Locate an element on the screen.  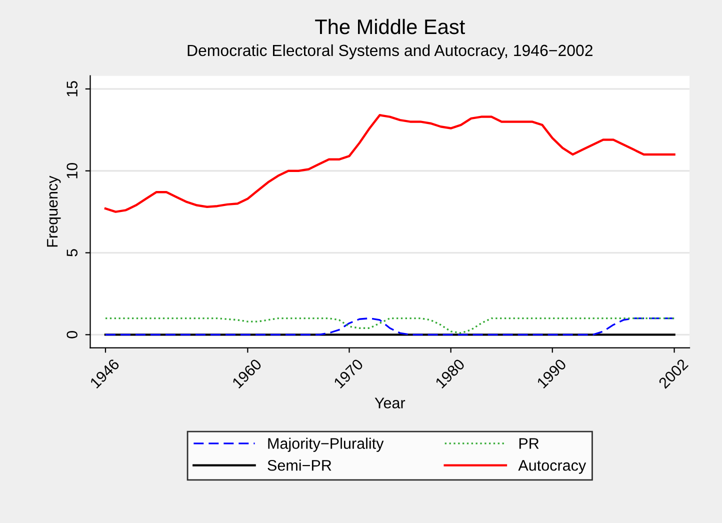
legend-label: PR is located at coordinates (529, 443).